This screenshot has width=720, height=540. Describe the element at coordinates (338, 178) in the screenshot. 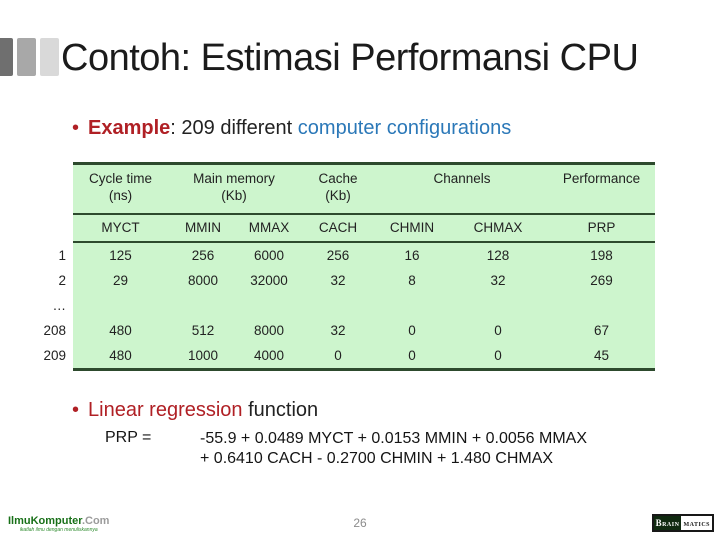

I see `group-header-label: Cache` at that location.